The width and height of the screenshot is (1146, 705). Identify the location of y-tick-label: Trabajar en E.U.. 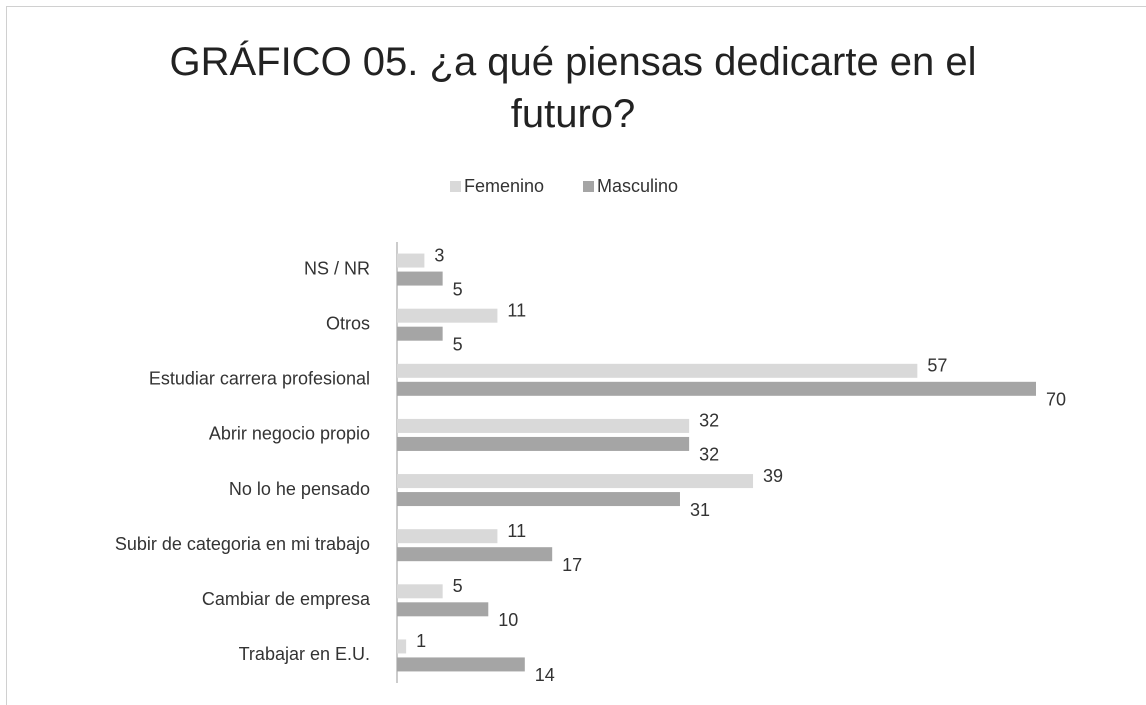
(304, 654).